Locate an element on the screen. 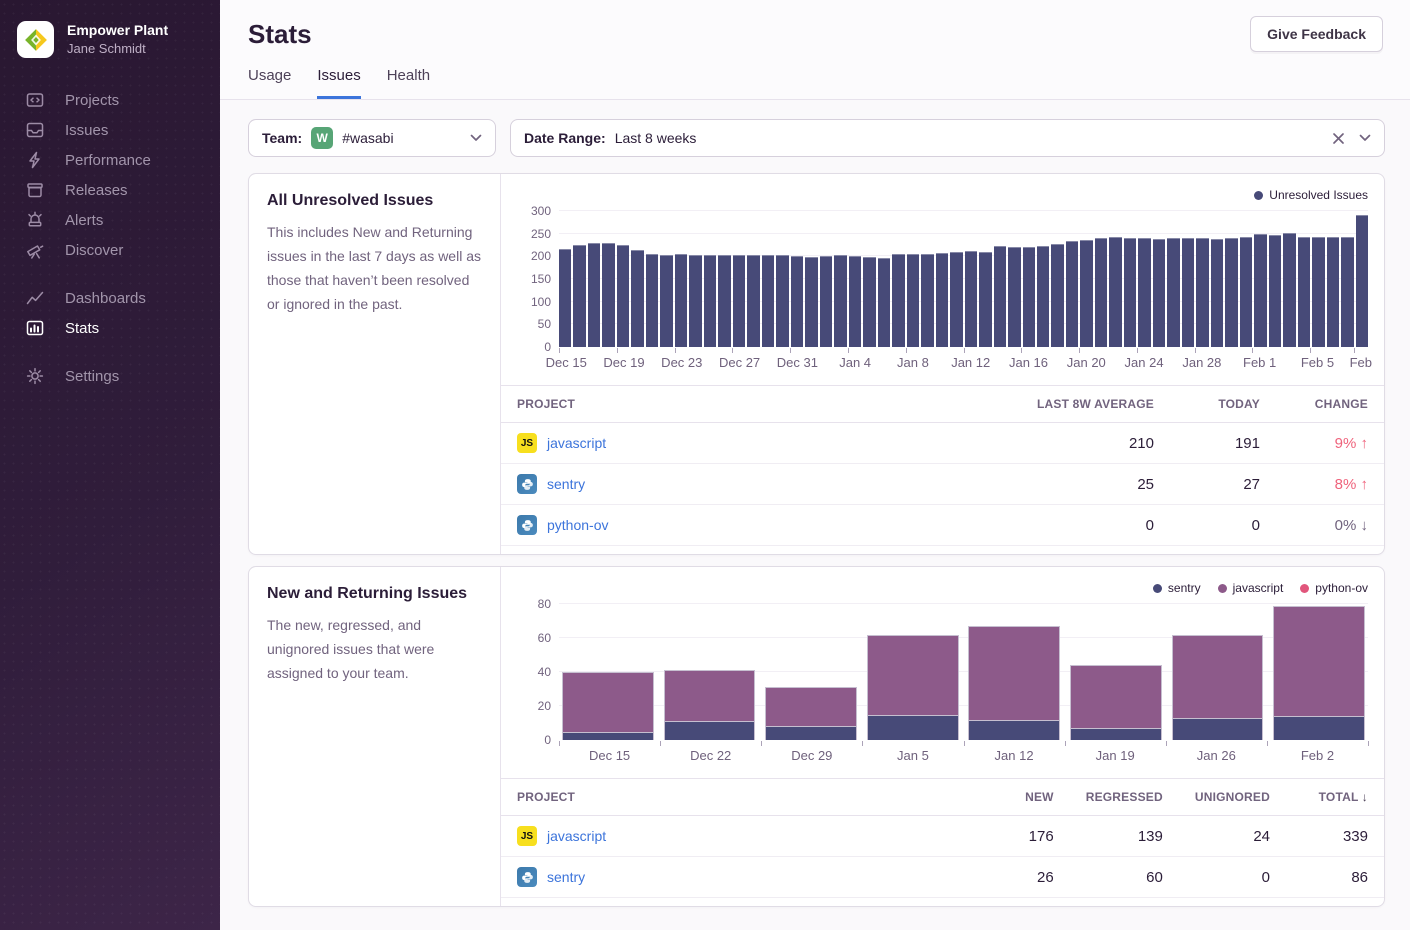  sidebar-item-discover: Discover is located at coordinates (110, 250).